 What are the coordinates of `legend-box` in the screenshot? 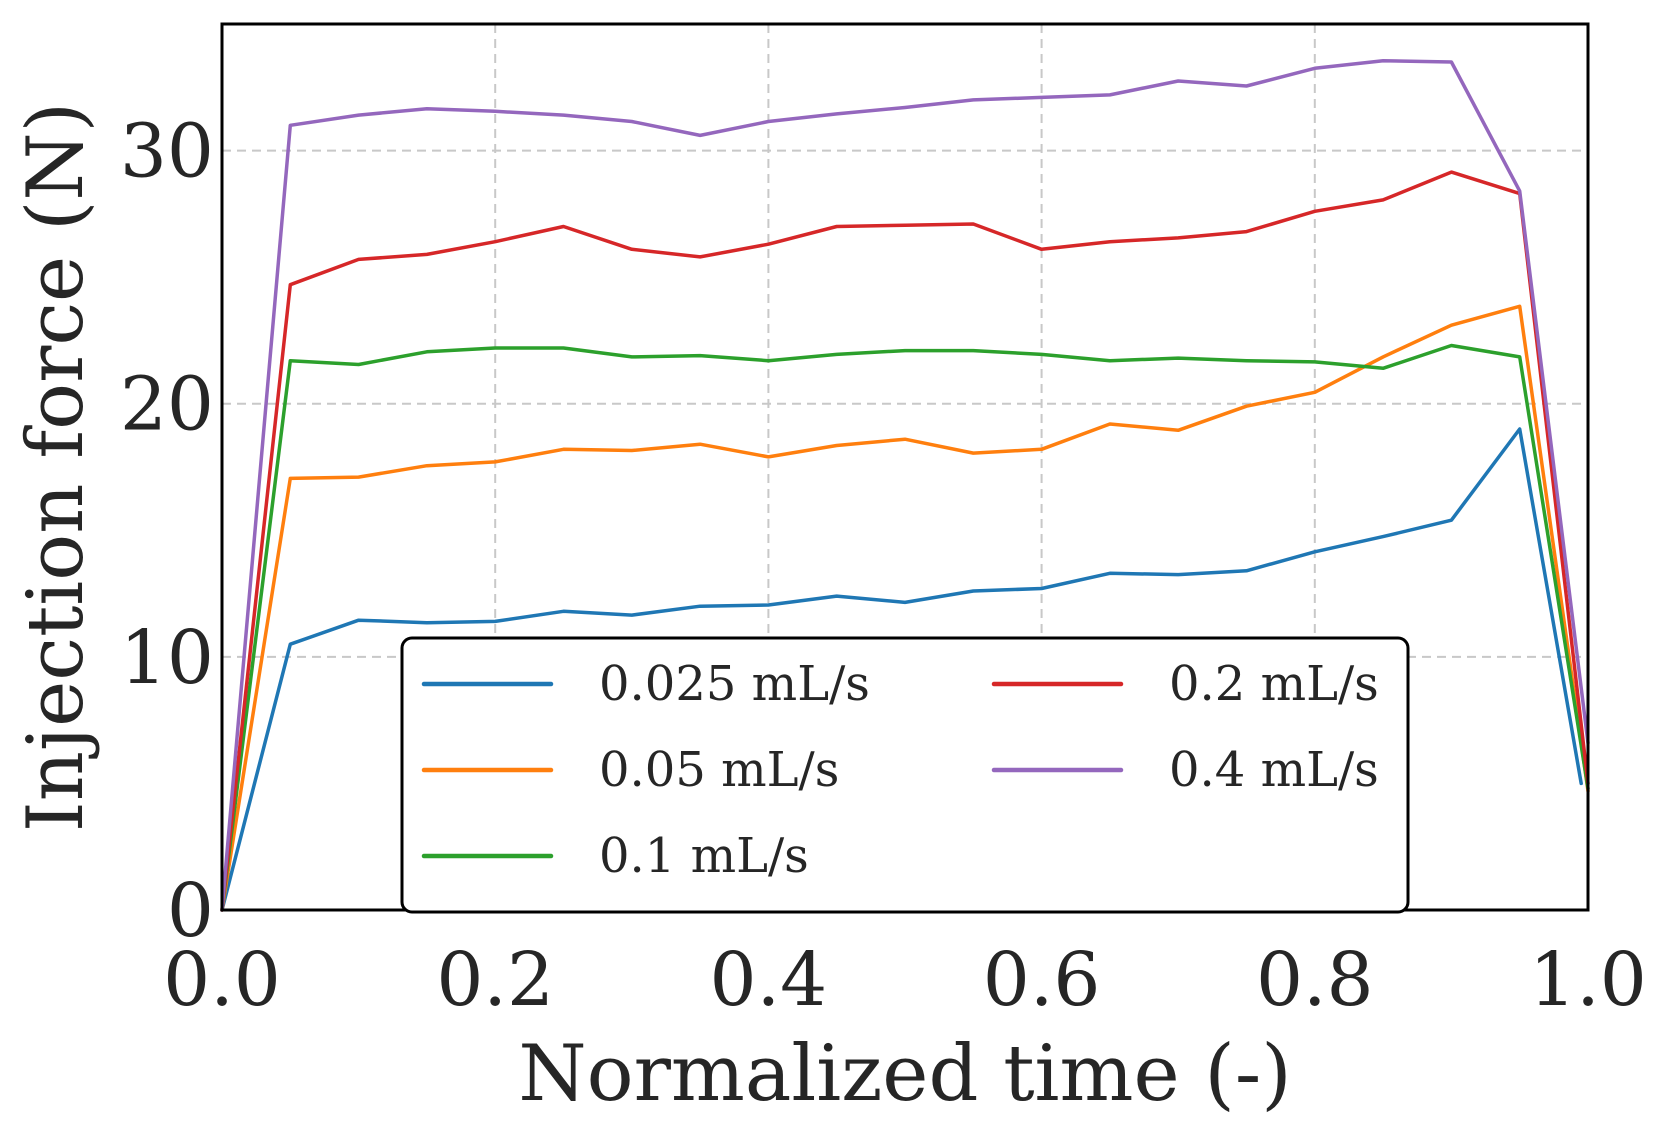 It's located at (905, 775).